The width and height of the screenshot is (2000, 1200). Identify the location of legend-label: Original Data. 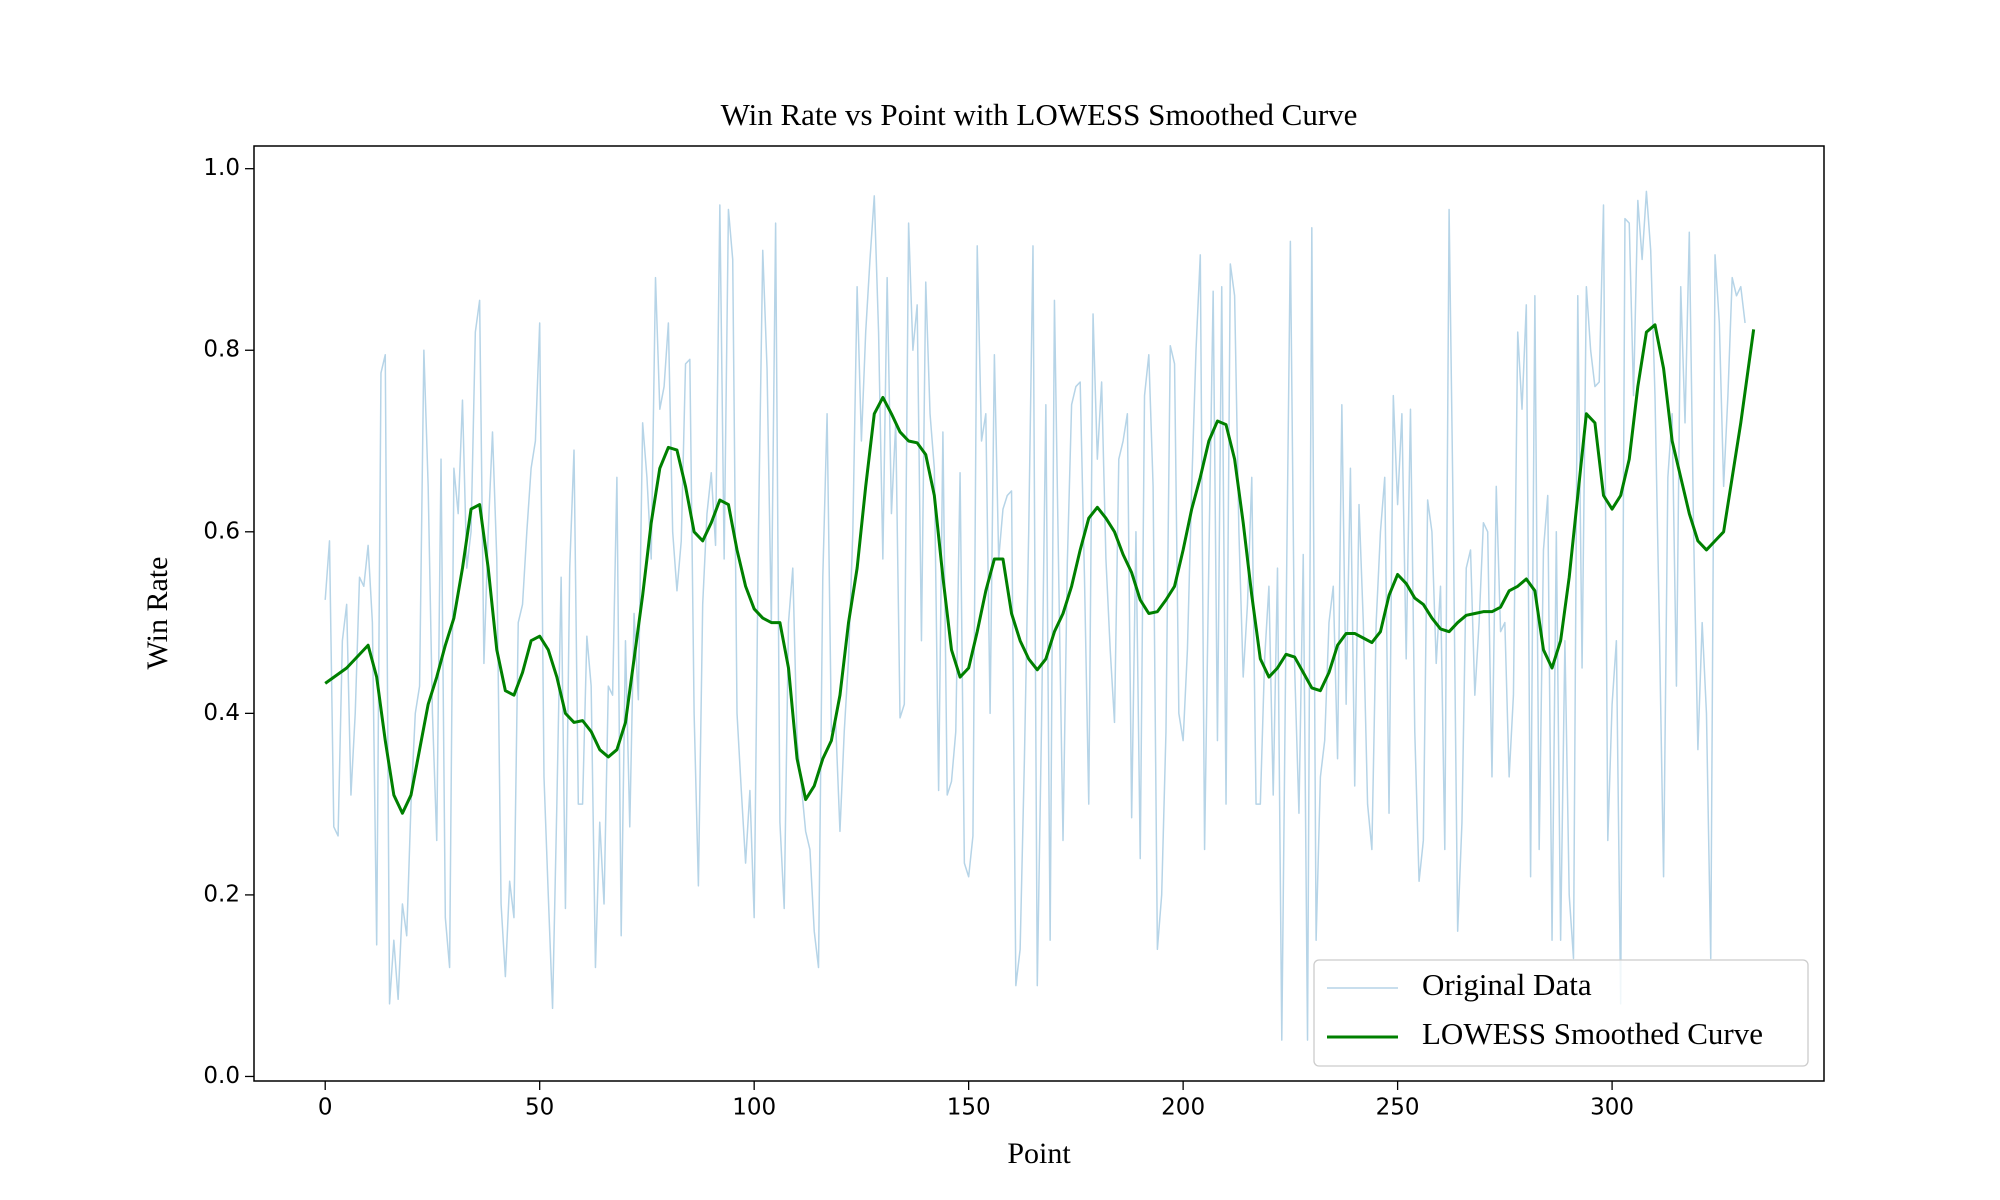
(1507, 984).